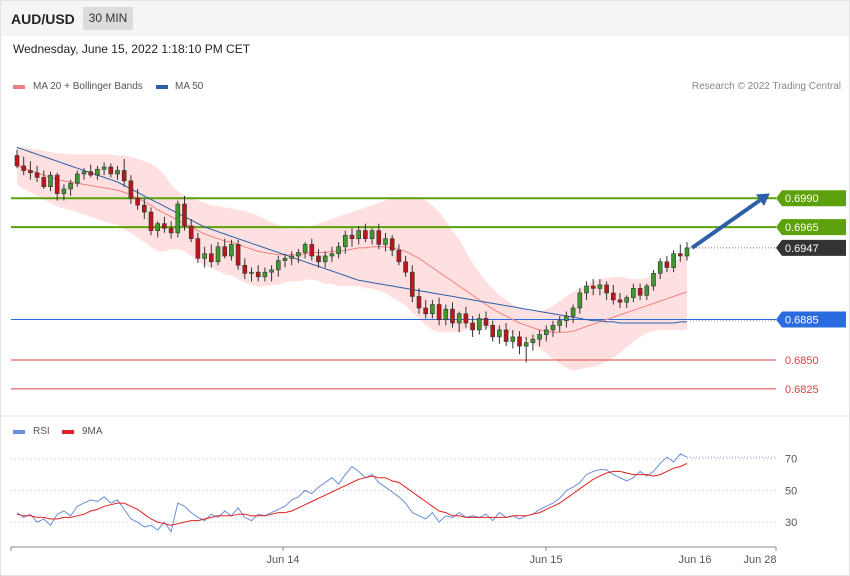 This screenshot has width=850, height=576. I want to click on symbol-title: AUD/USD, so click(43, 19).